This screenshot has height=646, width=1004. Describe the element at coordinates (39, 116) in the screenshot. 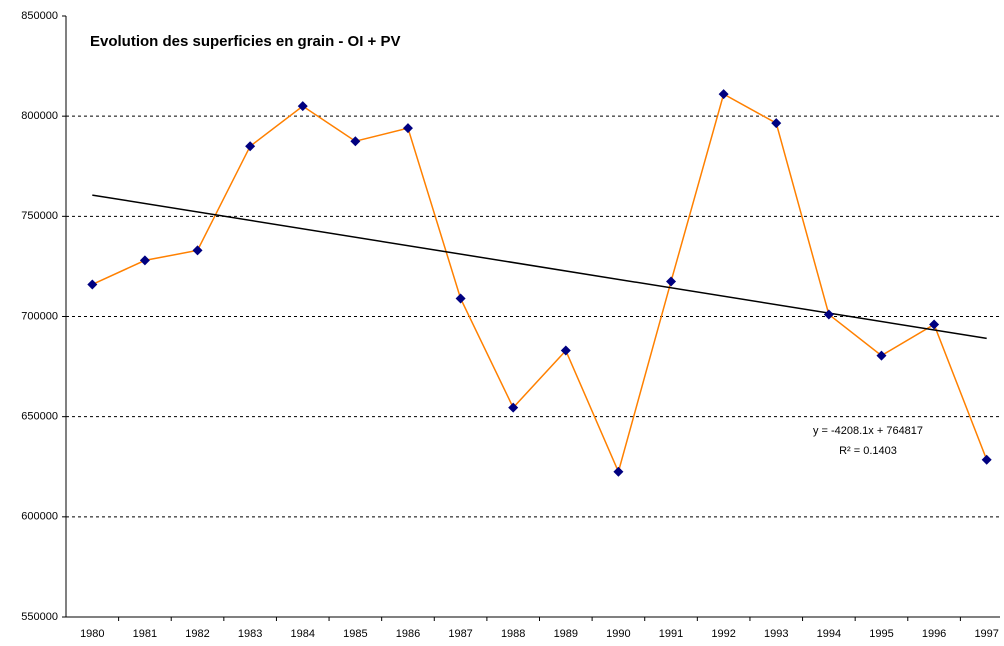

I see `y-tick-label: 800000` at that location.